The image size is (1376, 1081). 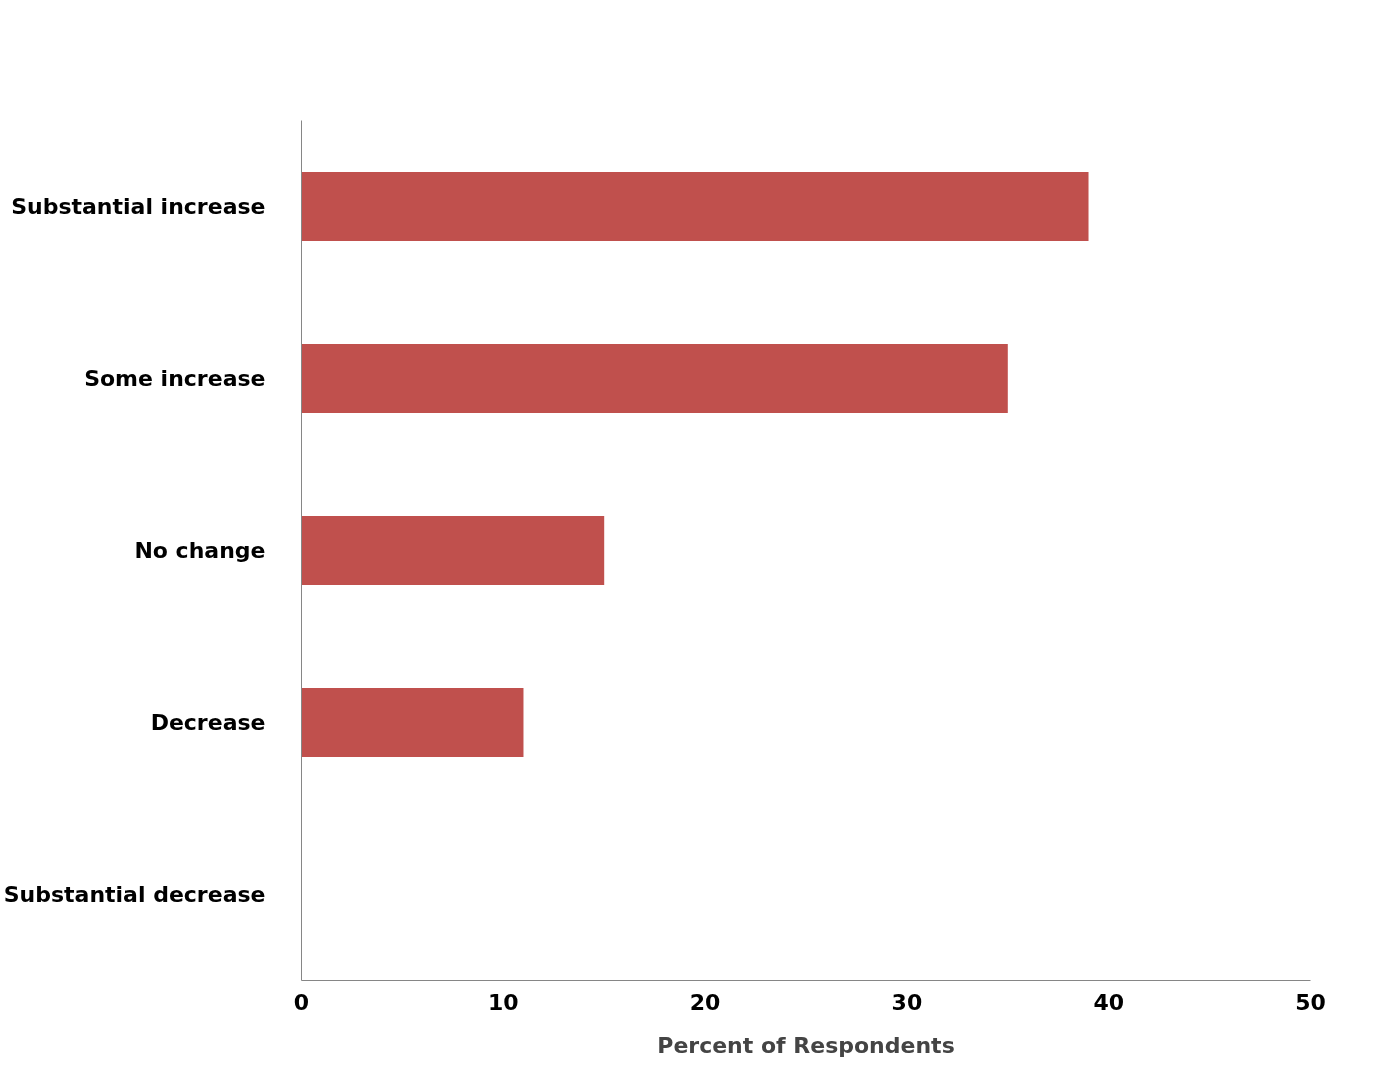 I want to click on y-tick-label: Some increase, so click(x=175, y=378).